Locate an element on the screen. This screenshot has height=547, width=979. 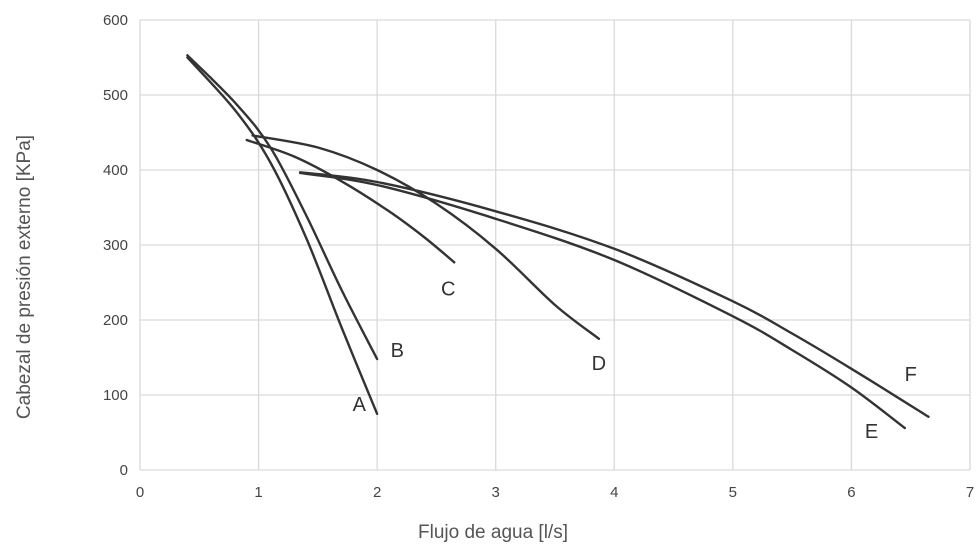
curve-label-f: F is located at coordinates (911, 375).